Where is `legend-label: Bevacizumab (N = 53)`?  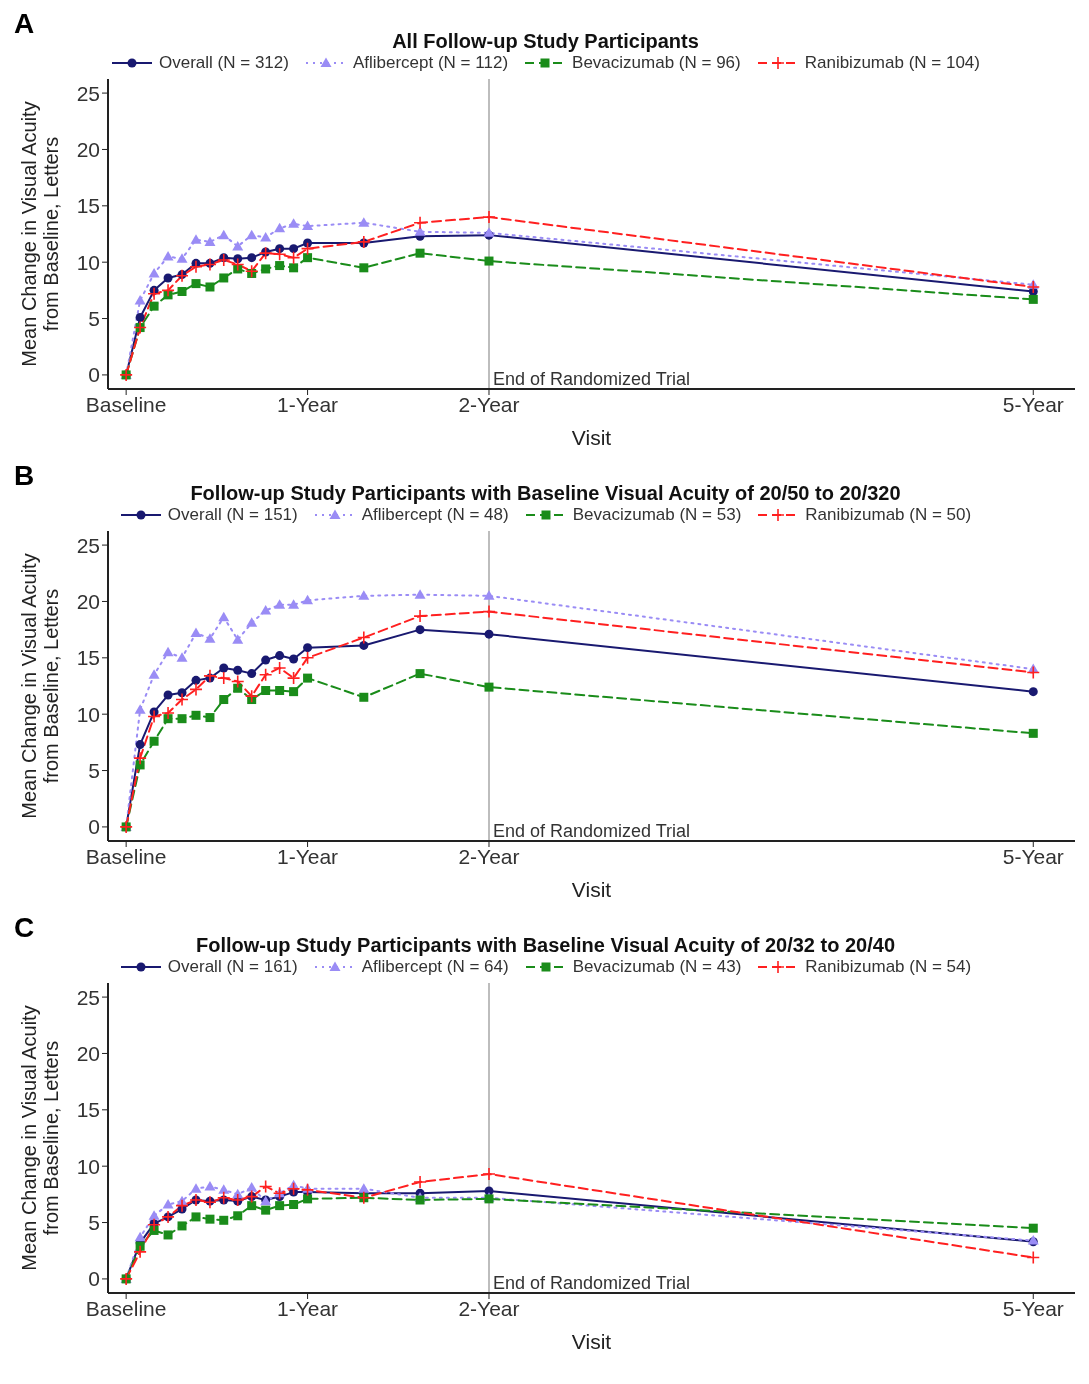 legend-label: Bevacizumab (N = 53) is located at coordinates (657, 515).